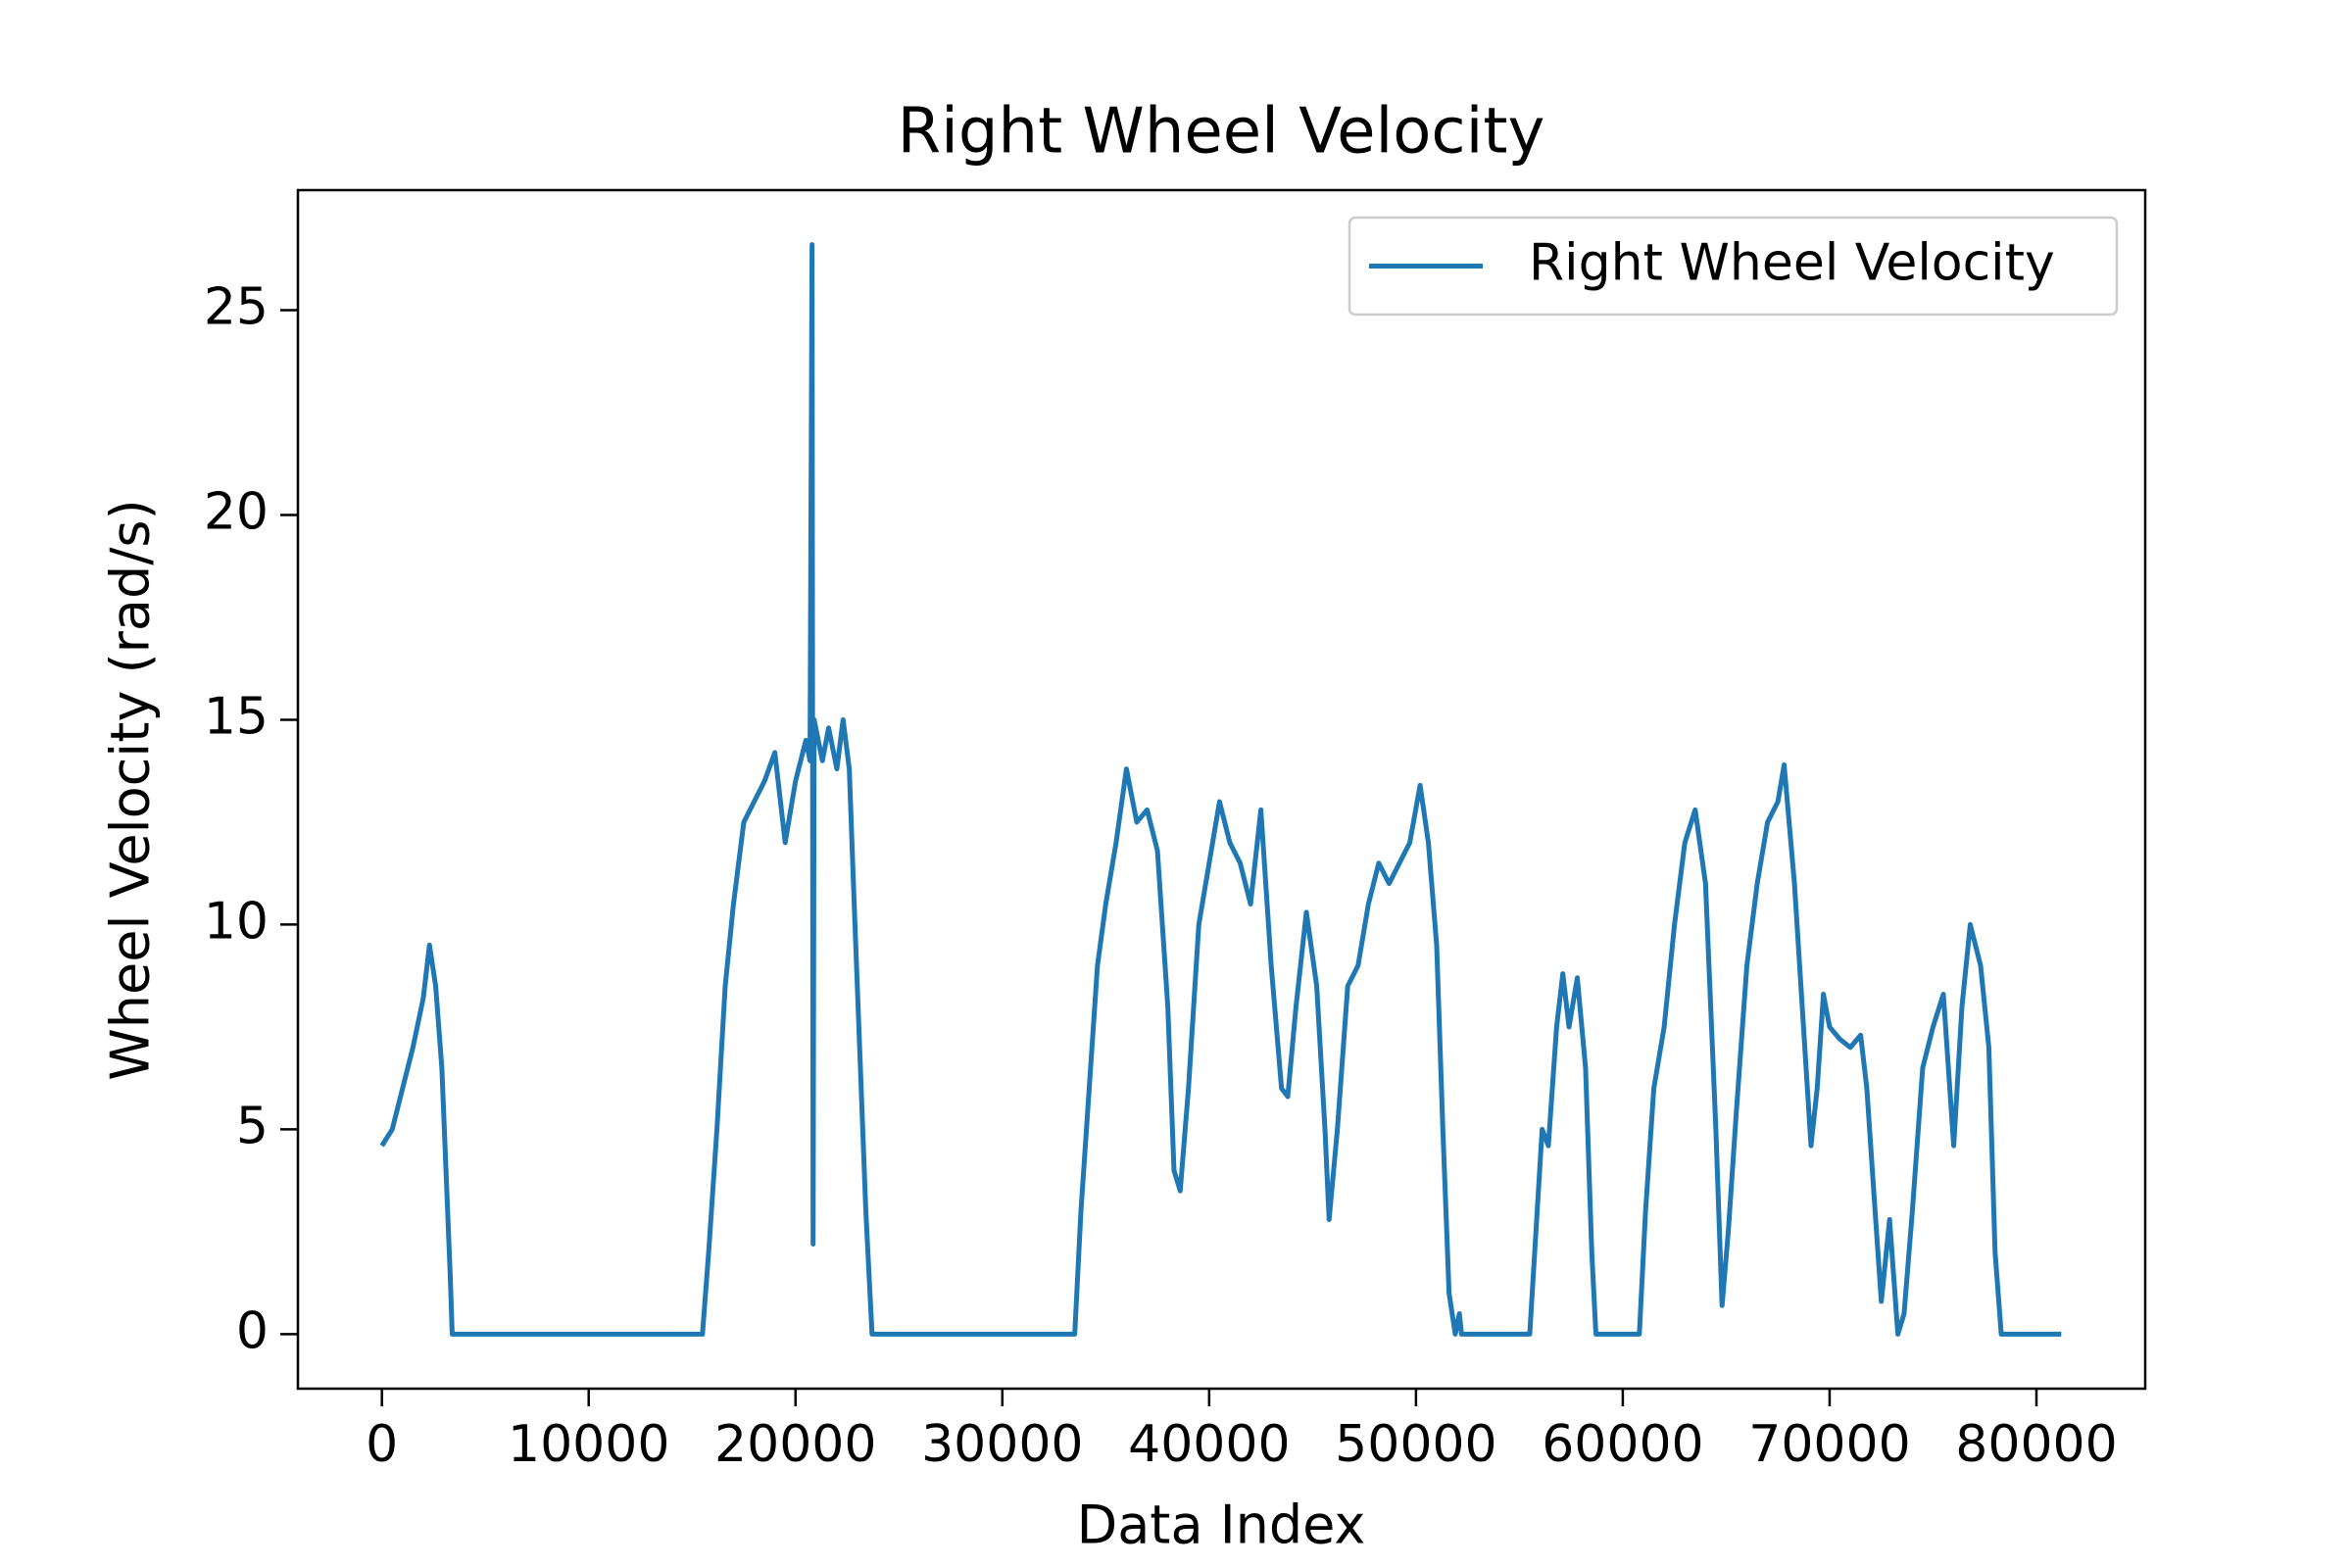  I want to click on y-tick-label: 15, so click(236, 716).